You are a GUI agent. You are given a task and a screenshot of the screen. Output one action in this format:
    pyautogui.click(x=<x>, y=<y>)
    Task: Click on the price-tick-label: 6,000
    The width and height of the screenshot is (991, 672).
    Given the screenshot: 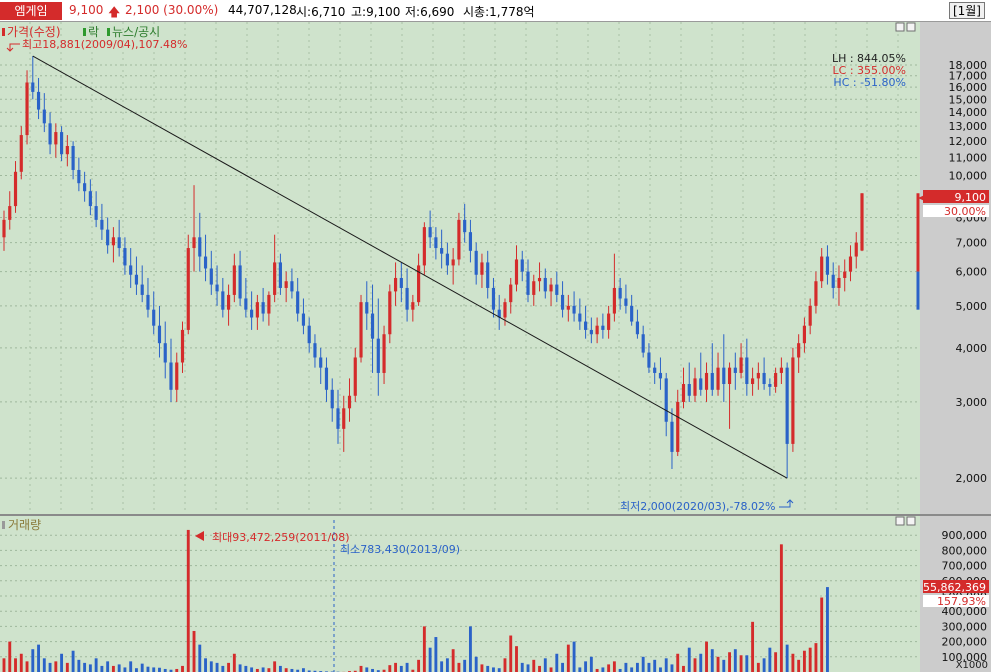 What is the action you would take?
    pyautogui.click(x=972, y=272)
    